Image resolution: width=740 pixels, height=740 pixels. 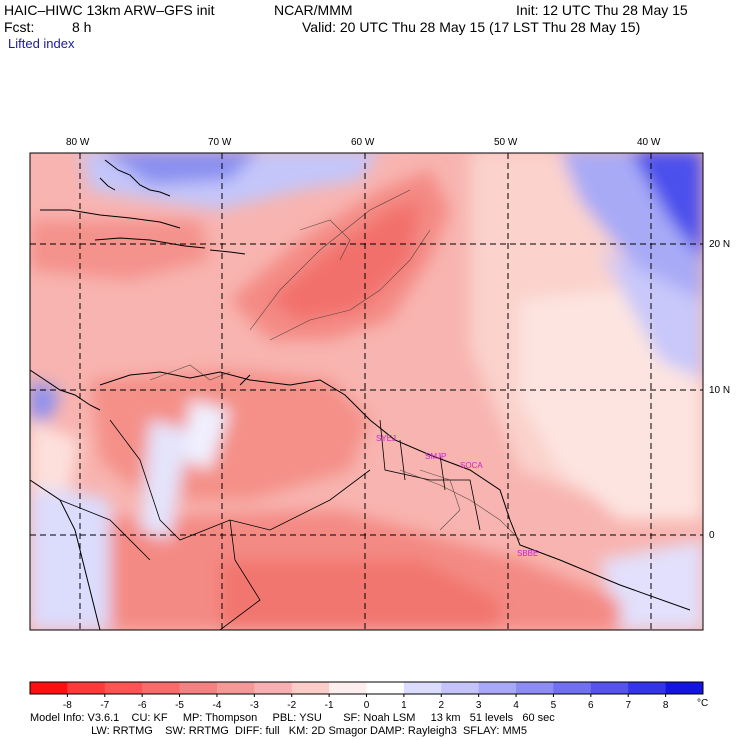 I want to click on colorbar-tick-label: 2, so click(x=441, y=705).